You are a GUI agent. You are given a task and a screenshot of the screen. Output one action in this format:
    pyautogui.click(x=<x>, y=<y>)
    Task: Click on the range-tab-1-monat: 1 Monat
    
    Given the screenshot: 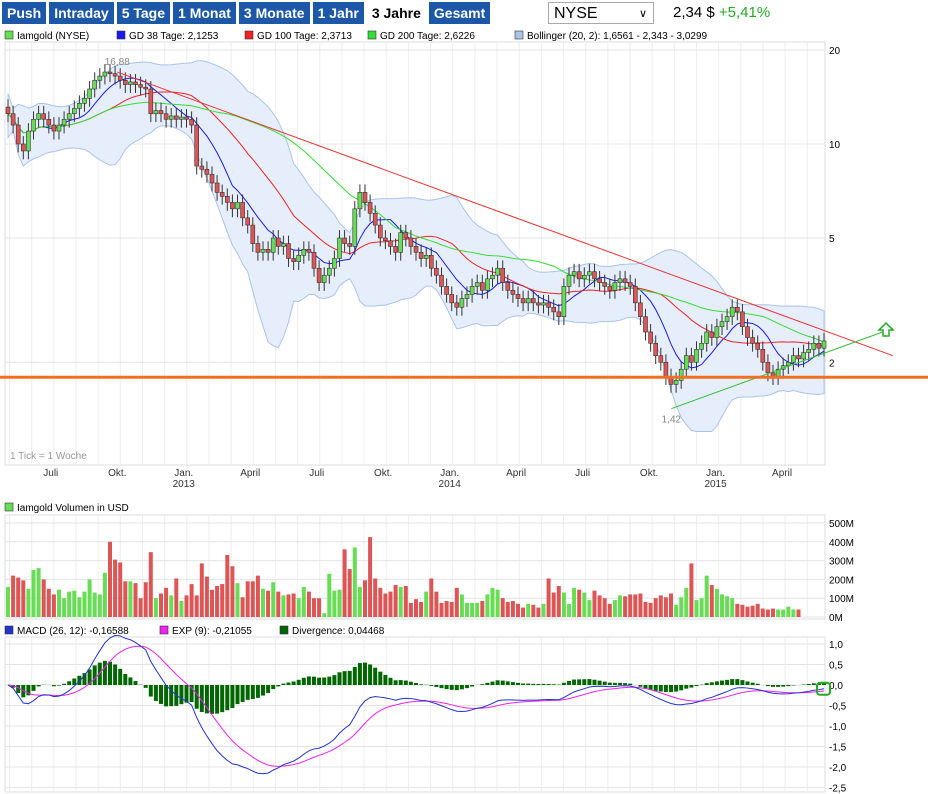 What is the action you would take?
    pyautogui.click(x=204, y=13)
    